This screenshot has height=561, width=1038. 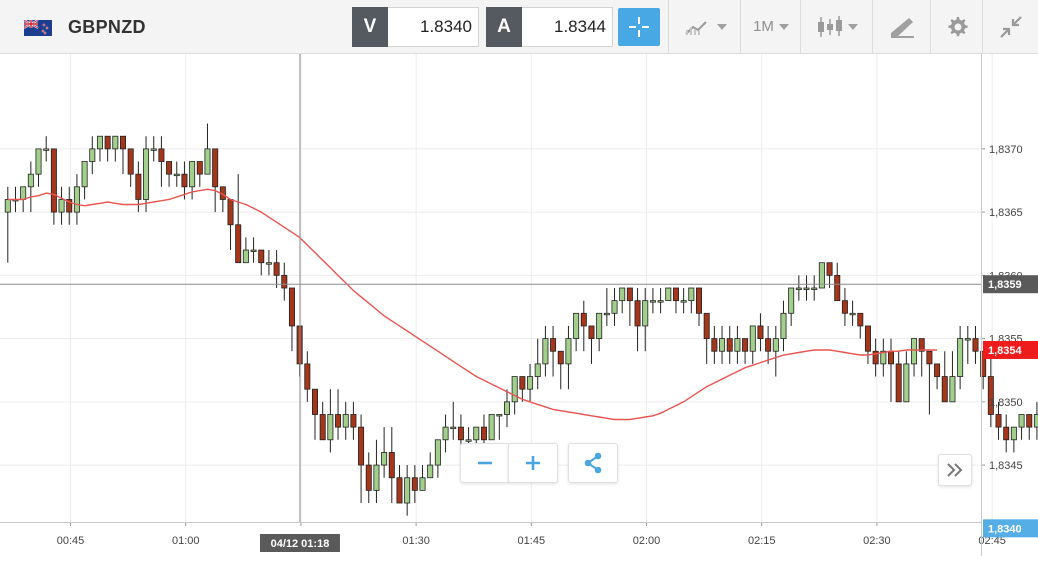 I want to click on minus-icon, so click(x=485, y=463).